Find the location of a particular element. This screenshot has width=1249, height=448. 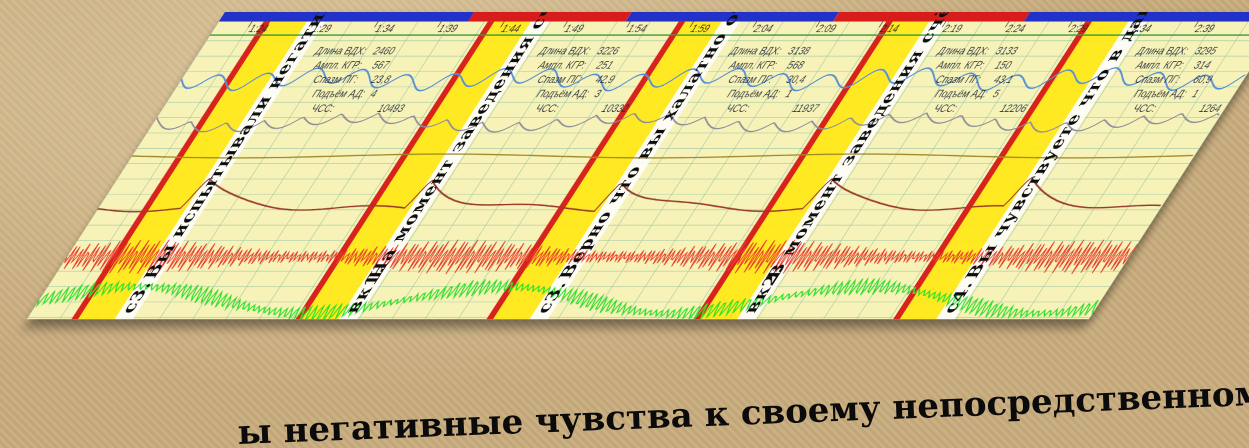

stat-value-kgr: 567 is located at coordinates (380, 66).